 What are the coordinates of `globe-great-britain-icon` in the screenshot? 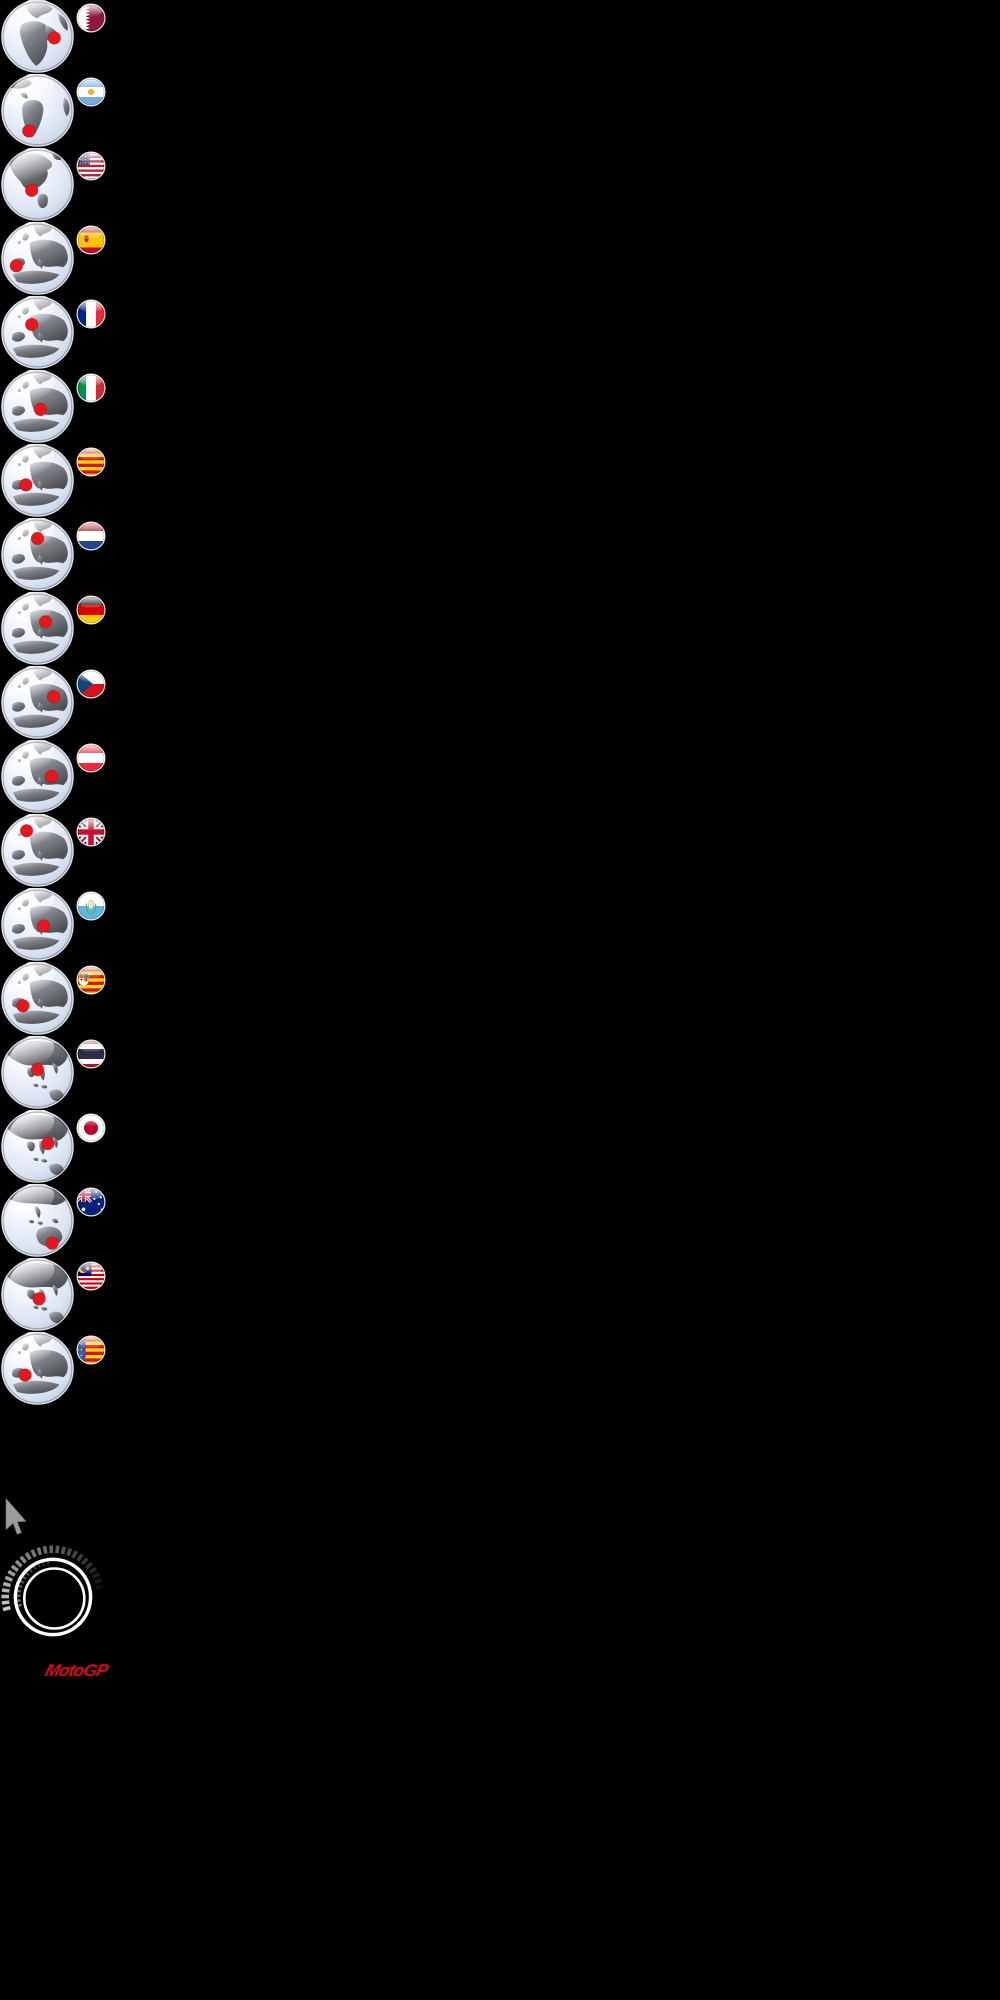 It's located at (37, 850).